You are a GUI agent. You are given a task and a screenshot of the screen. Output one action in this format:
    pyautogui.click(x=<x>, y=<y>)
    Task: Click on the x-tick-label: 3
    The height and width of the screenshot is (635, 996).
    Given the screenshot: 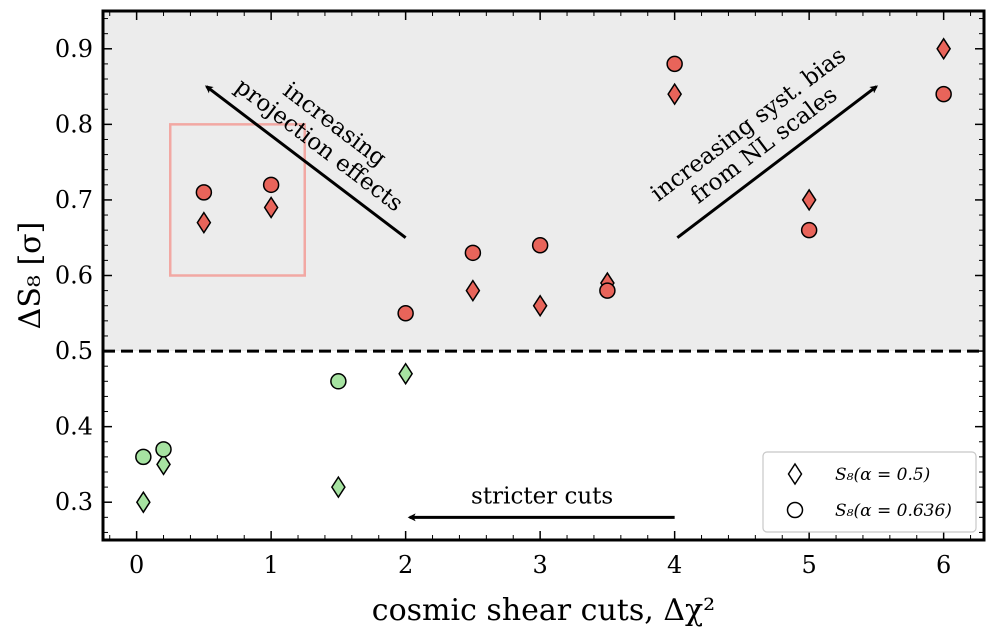 What is the action you would take?
    pyautogui.click(x=539, y=565)
    